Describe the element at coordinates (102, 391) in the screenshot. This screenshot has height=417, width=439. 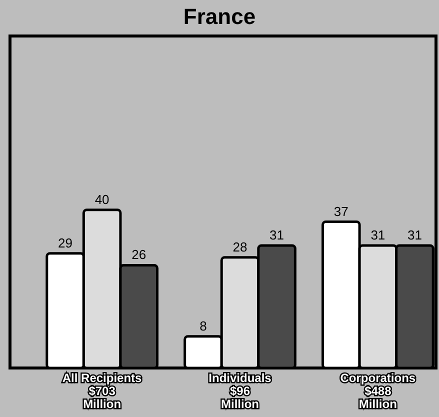
I see `x-tick-label: All Recipients $703 Million` at that location.